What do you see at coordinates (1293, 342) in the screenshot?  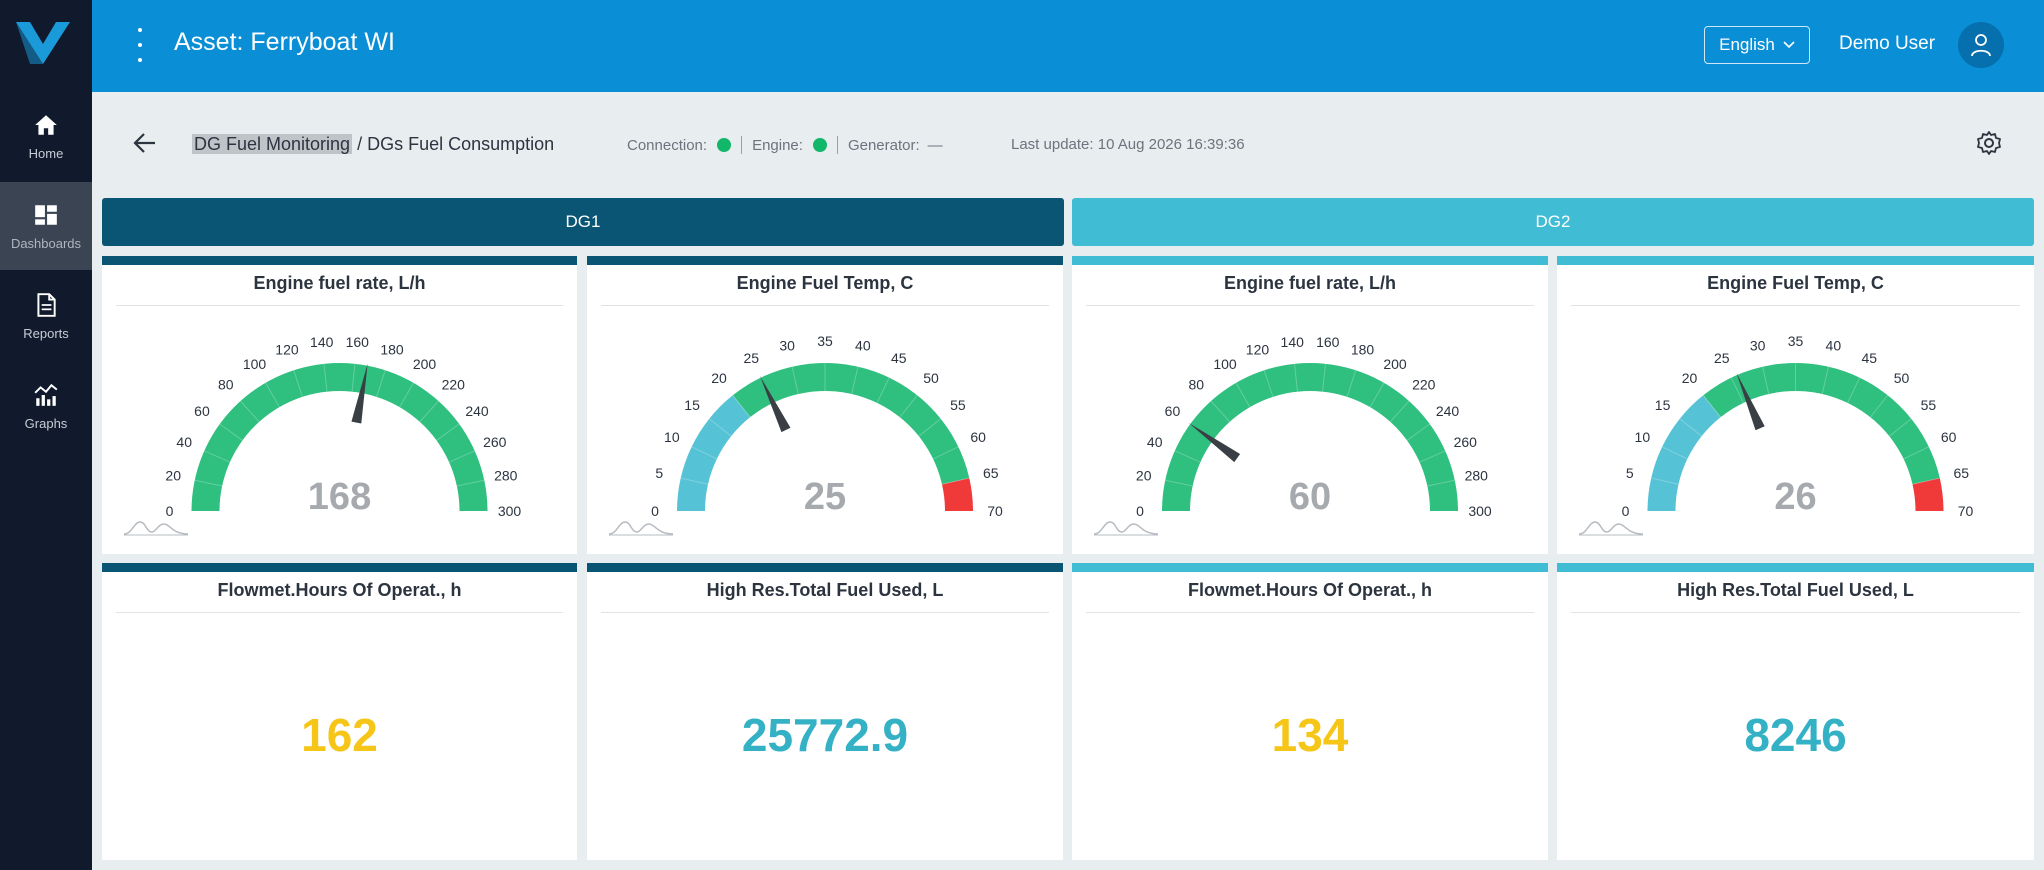 I see `gauge-tick-label: 140` at bounding box center [1293, 342].